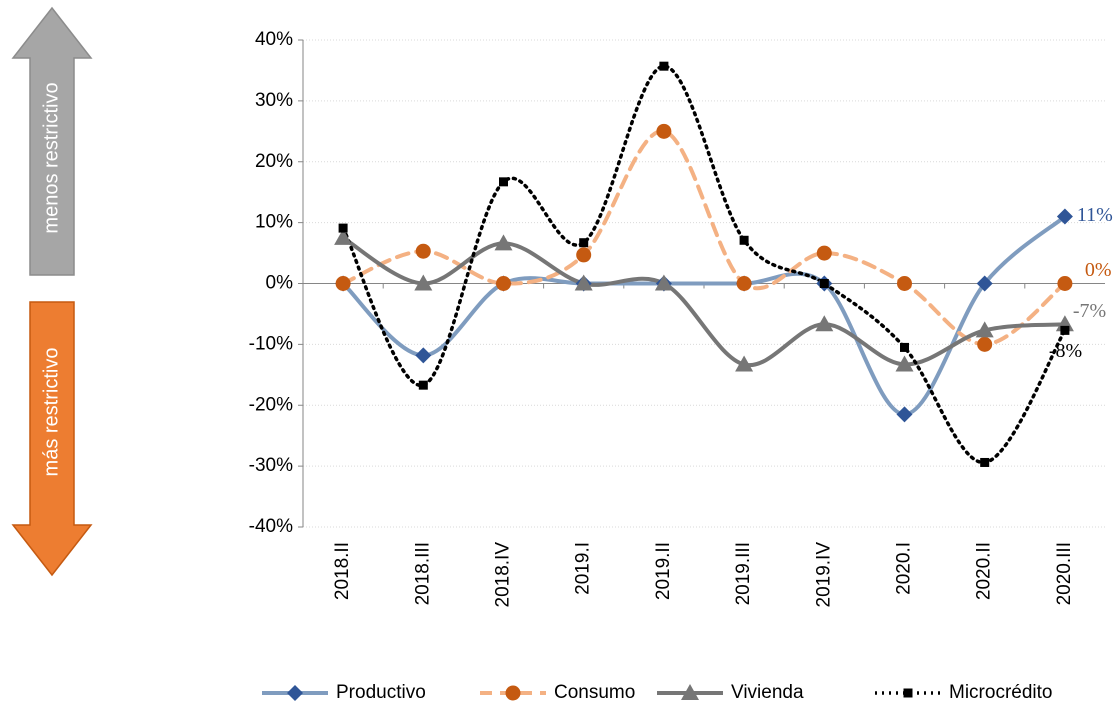  I want to click on y-tick-label: 10%, so click(274, 222).